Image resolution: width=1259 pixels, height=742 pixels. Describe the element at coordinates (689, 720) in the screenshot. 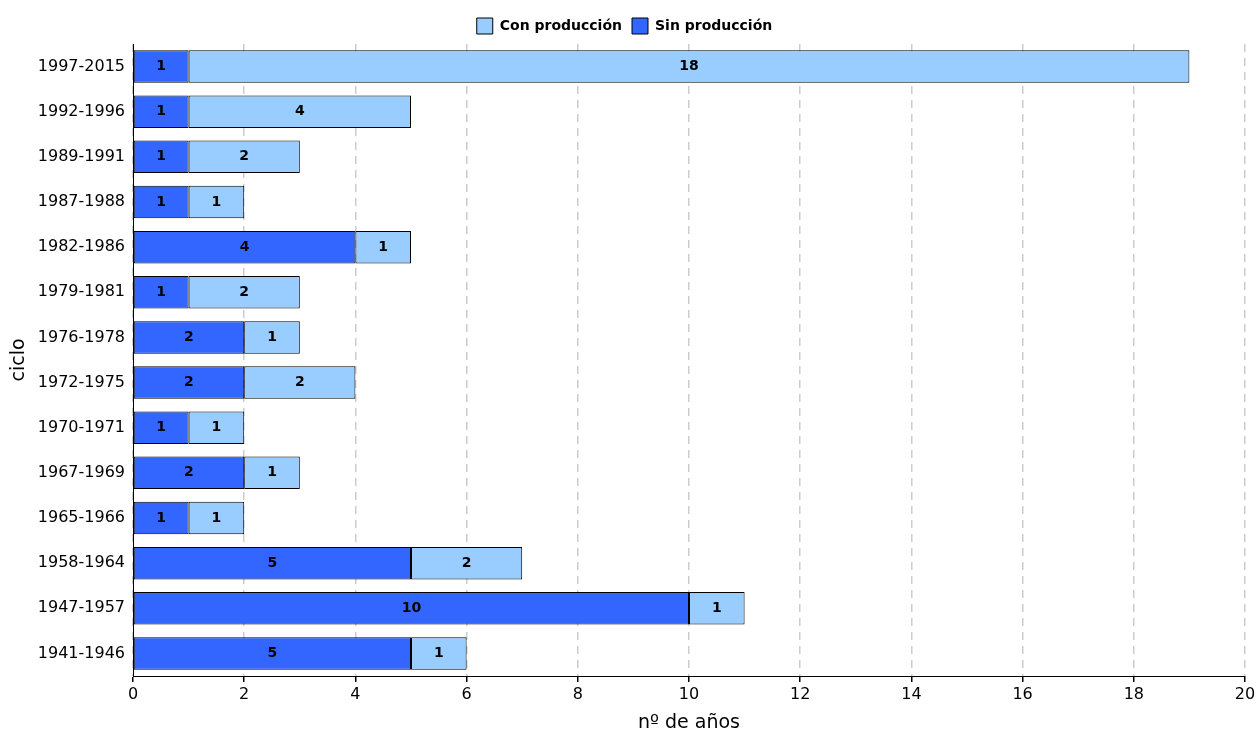

I see `x-axis-title: nº de años` at that location.